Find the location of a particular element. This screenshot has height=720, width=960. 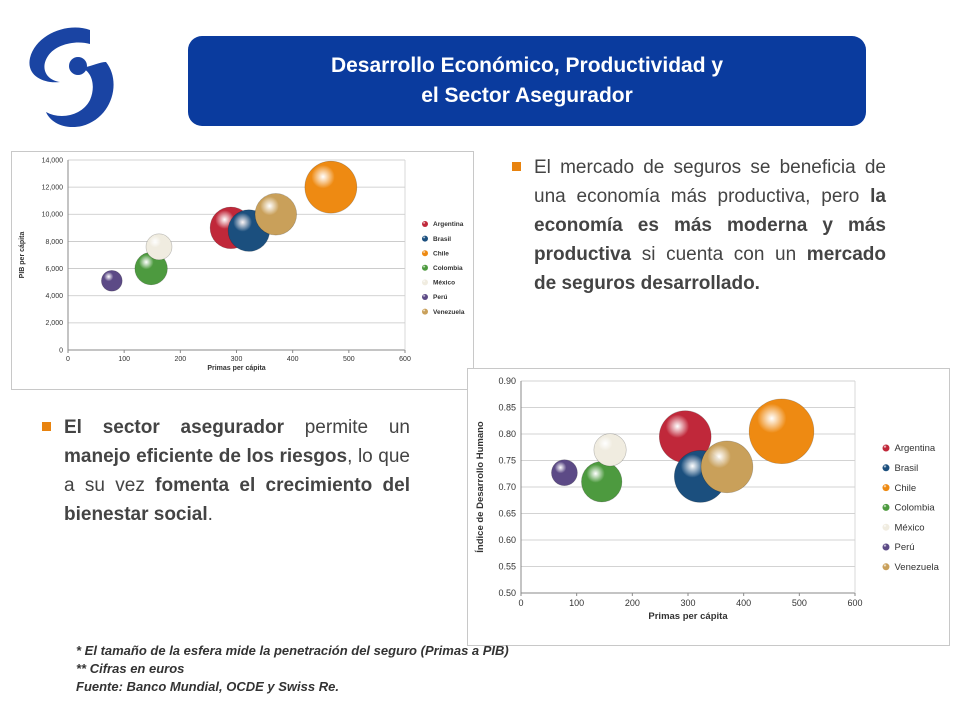

bubble-colombia is located at coordinates (602, 482).